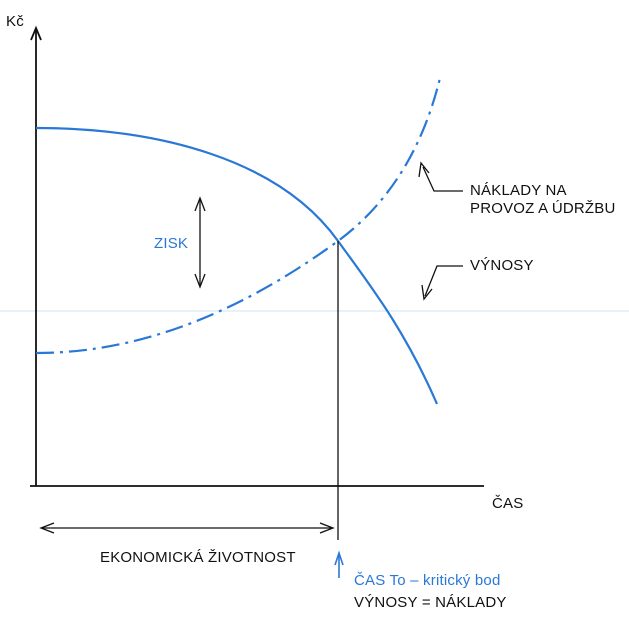 This screenshot has height=619, width=629. Describe the element at coordinates (171, 243) in the screenshot. I see `profit-label: ZISK` at that location.